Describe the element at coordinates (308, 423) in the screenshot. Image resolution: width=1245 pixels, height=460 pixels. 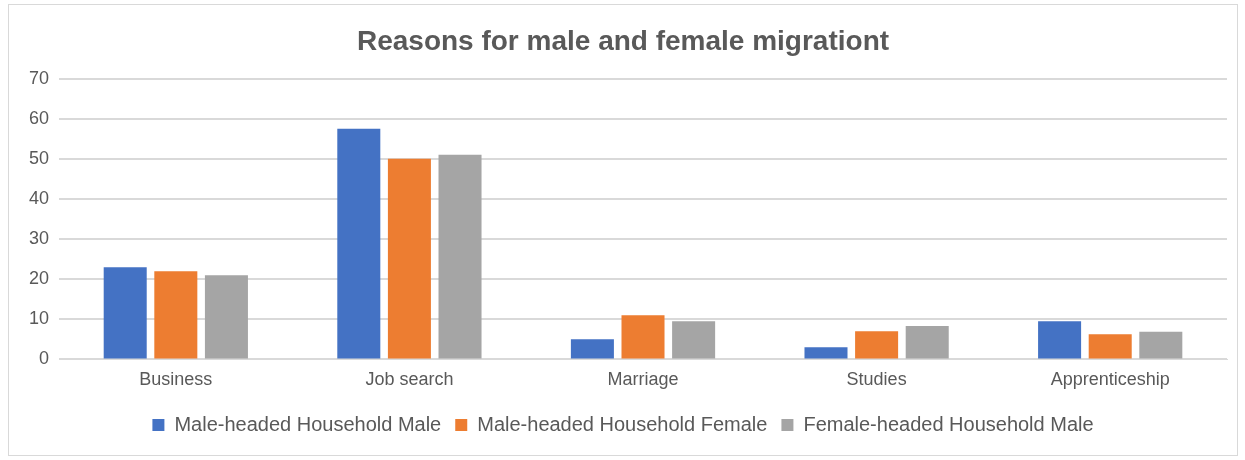
I see `legend-label: Male-headed Household Male` at that location.